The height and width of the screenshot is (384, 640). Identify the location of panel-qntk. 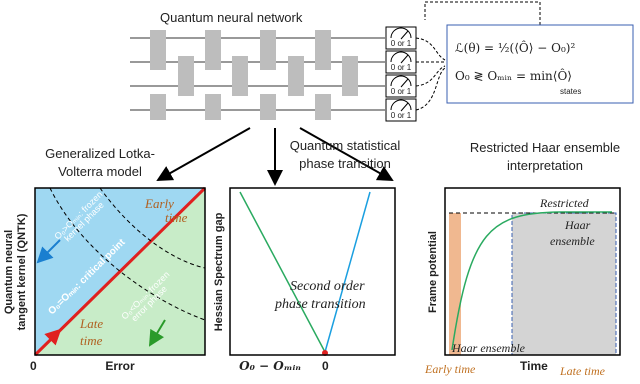
(120, 271).